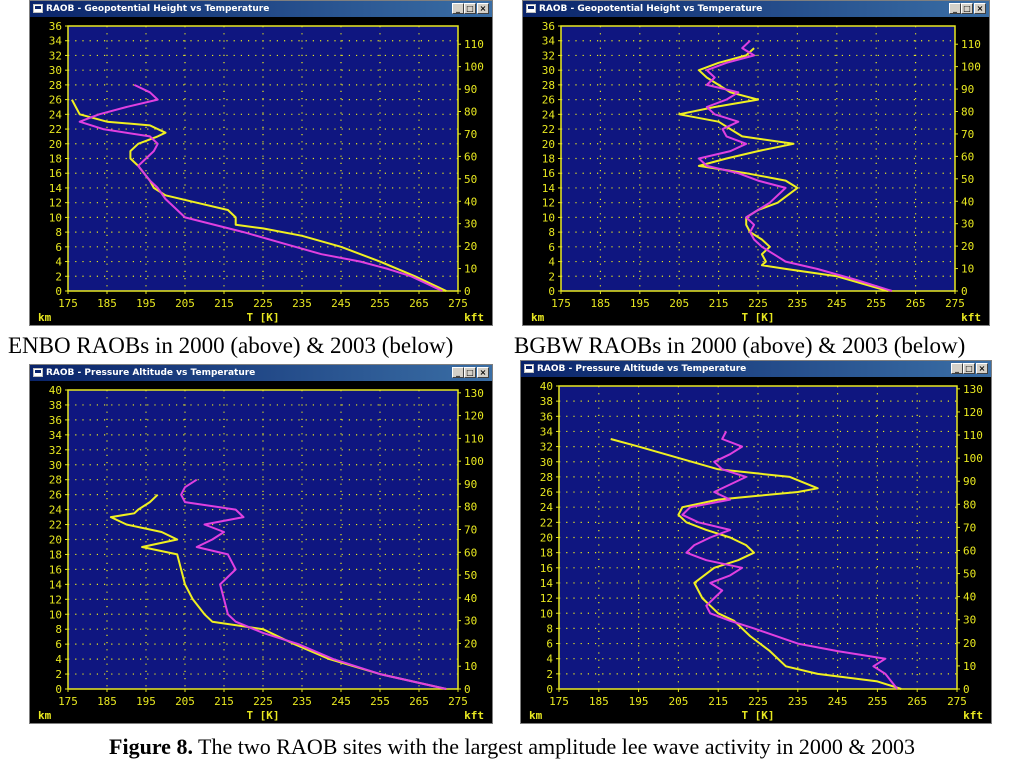 The width and height of the screenshot is (1024, 768). I want to click on x-axis-label: T [K], so click(757, 317).